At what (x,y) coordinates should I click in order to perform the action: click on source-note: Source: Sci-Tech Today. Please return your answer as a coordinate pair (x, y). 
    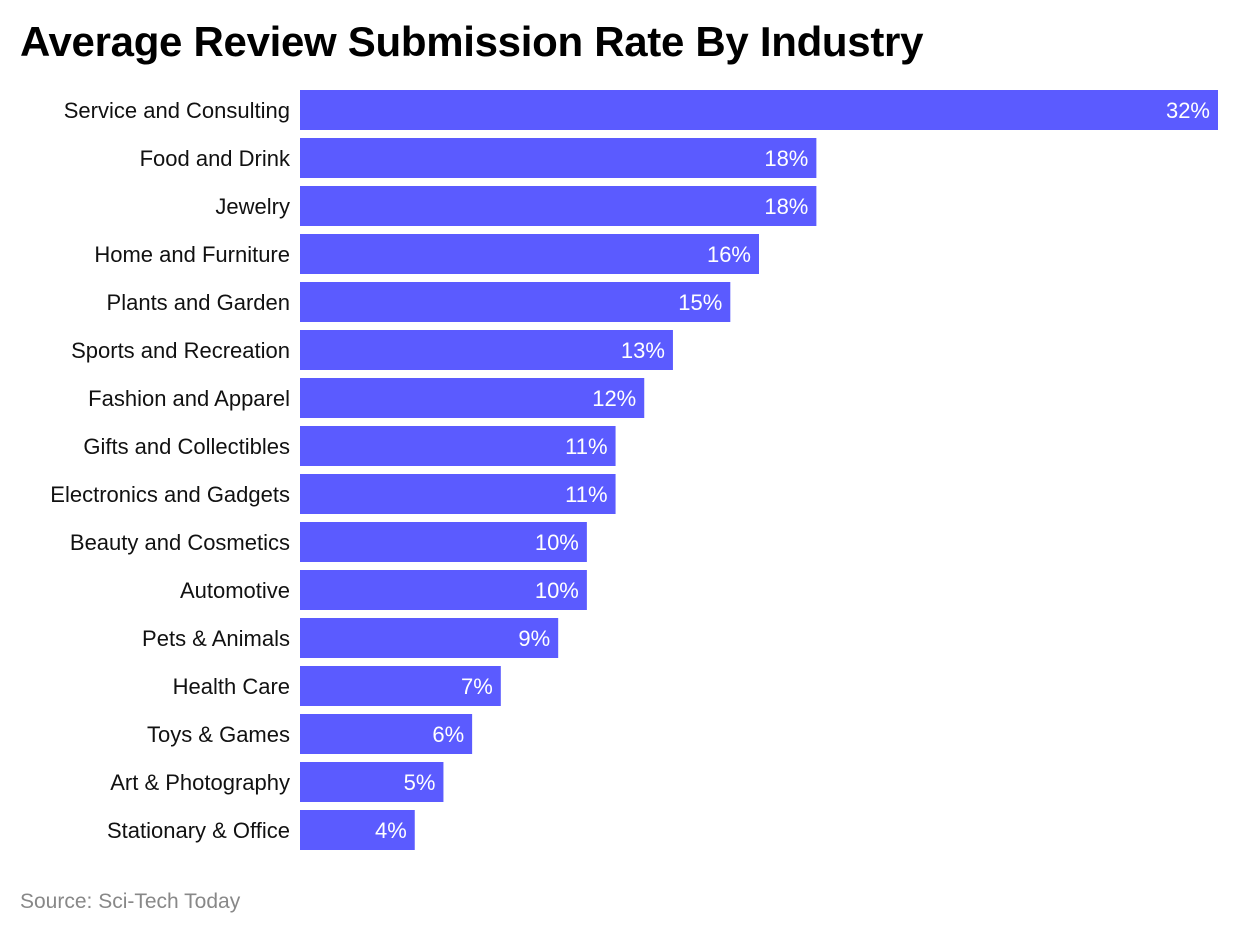
    Looking at the image, I should click on (130, 901).